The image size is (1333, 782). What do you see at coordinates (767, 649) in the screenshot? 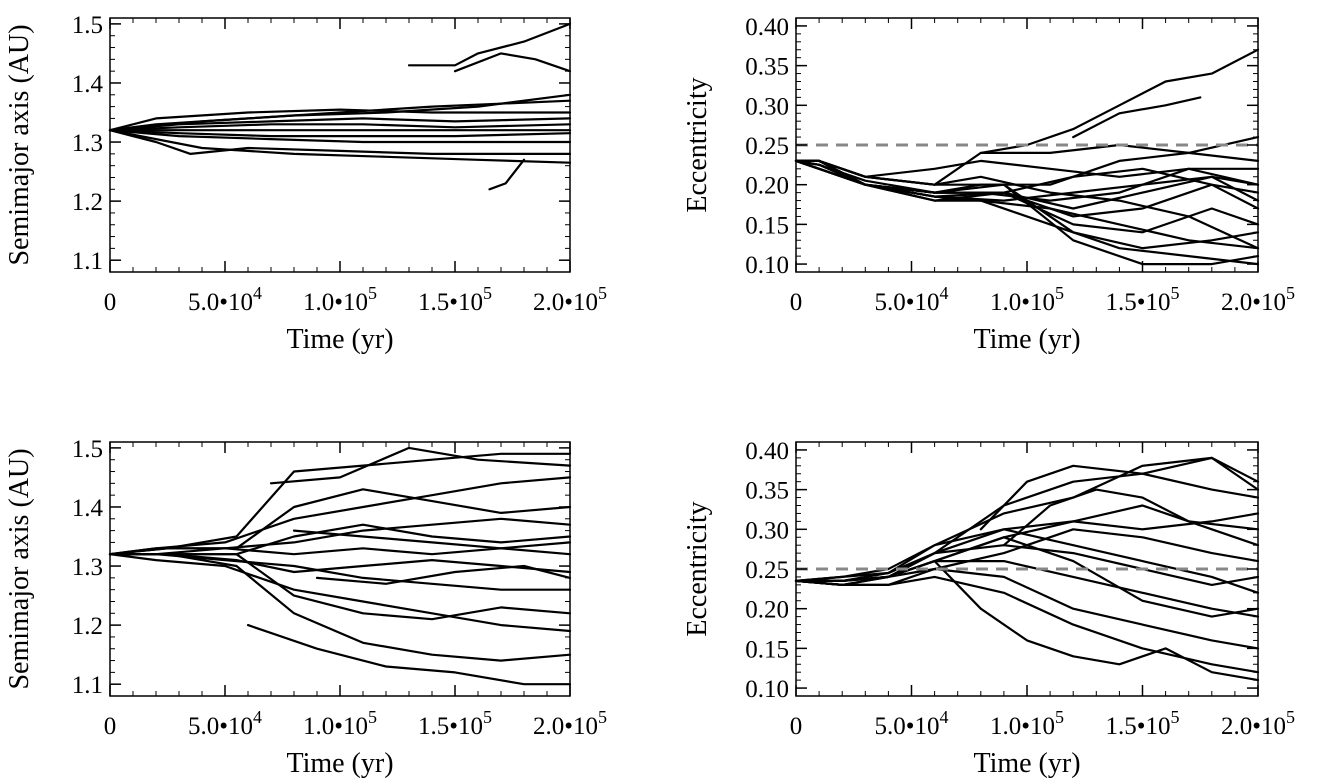
I see `y-tick-label: 0.15` at bounding box center [767, 649].